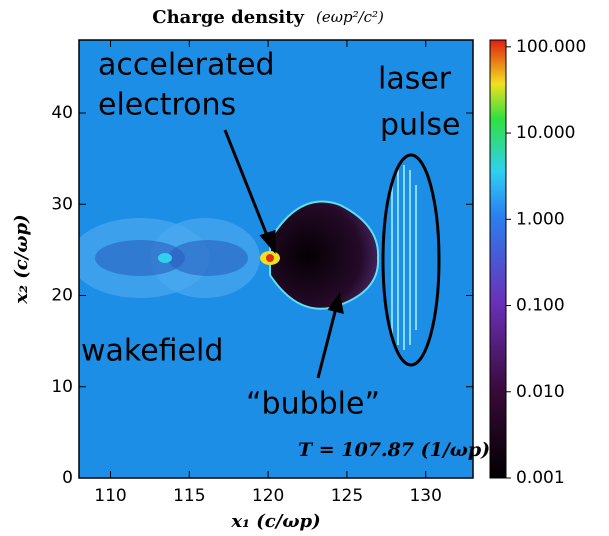 This screenshot has width=609, height=536. What do you see at coordinates (21, 259) in the screenshot?
I see `y-axis-label: x₂ (c/ωp)` at bounding box center [21, 259].